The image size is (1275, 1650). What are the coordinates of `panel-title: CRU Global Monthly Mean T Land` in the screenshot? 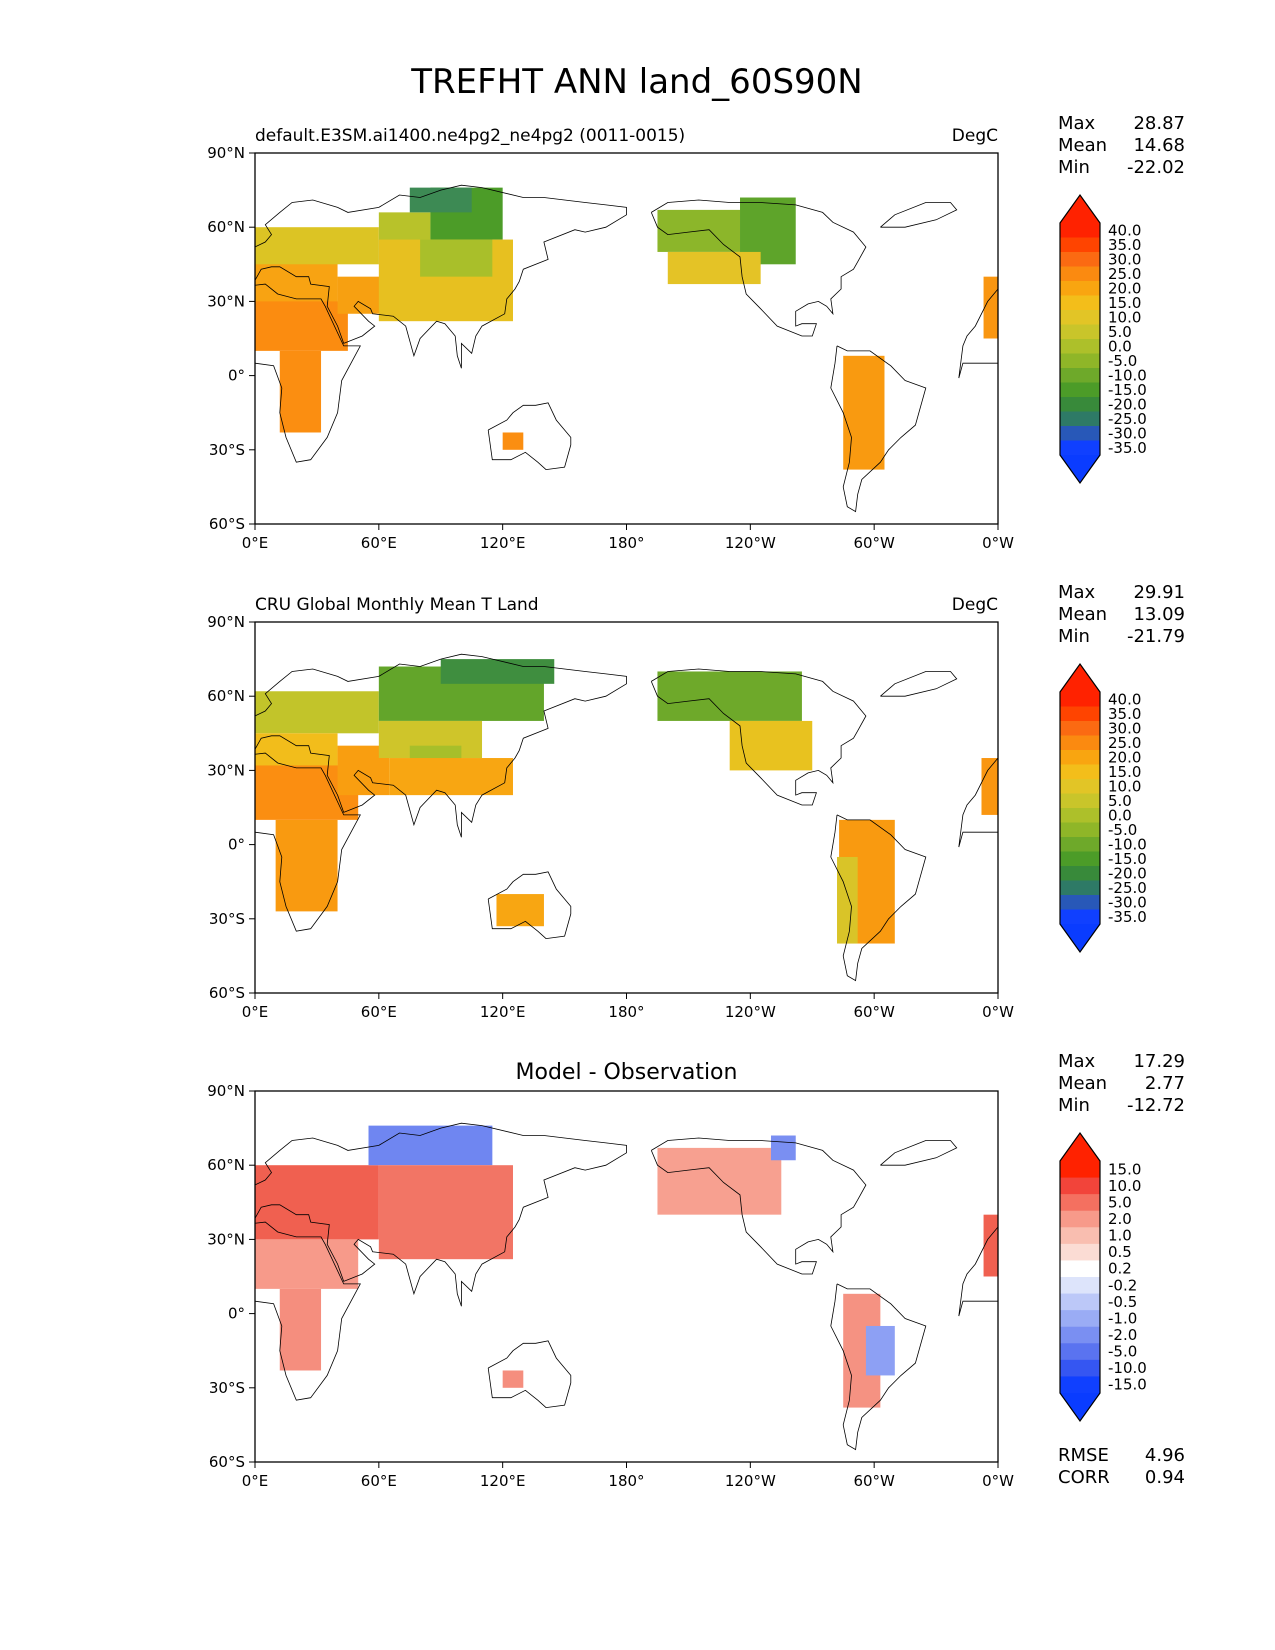 It's located at (397, 605).